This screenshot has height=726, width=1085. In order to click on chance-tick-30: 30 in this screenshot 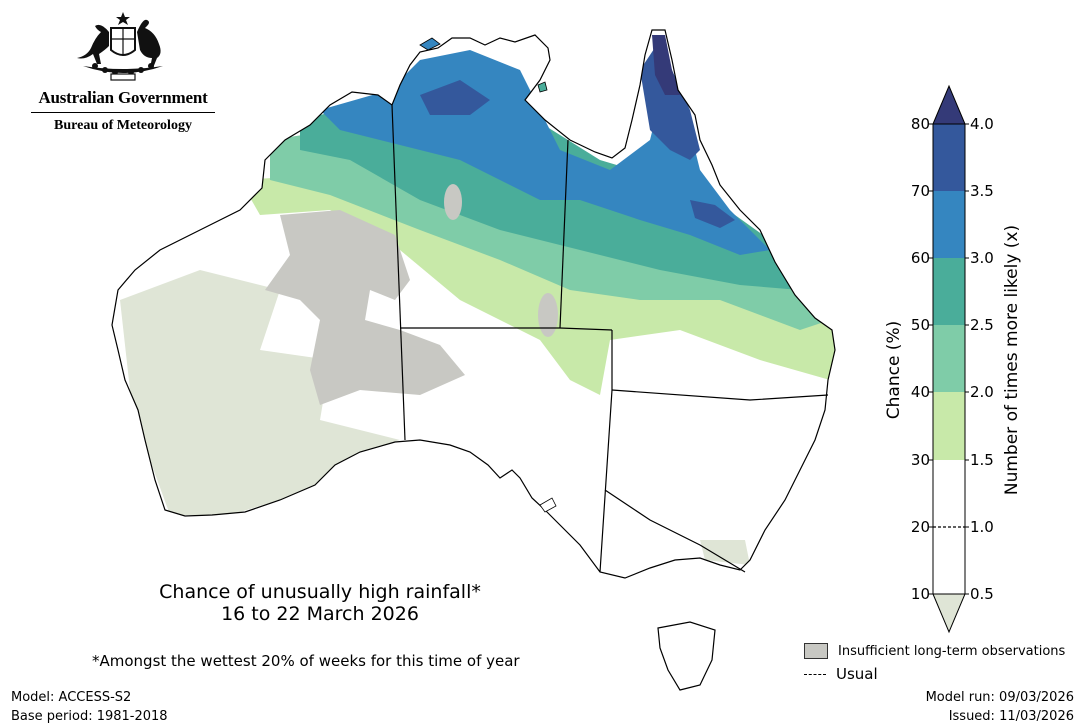, I will do `click(920, 460)`.